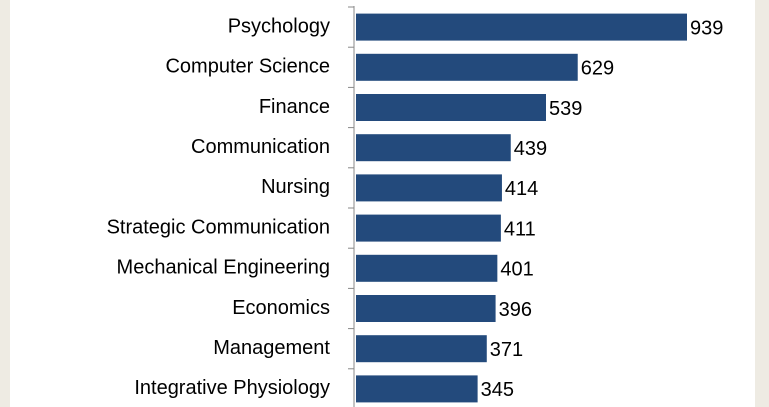  Describe the element at coordinates (218, 227) in the screenshot. I see `category-label: Strategic Communication` at that location.